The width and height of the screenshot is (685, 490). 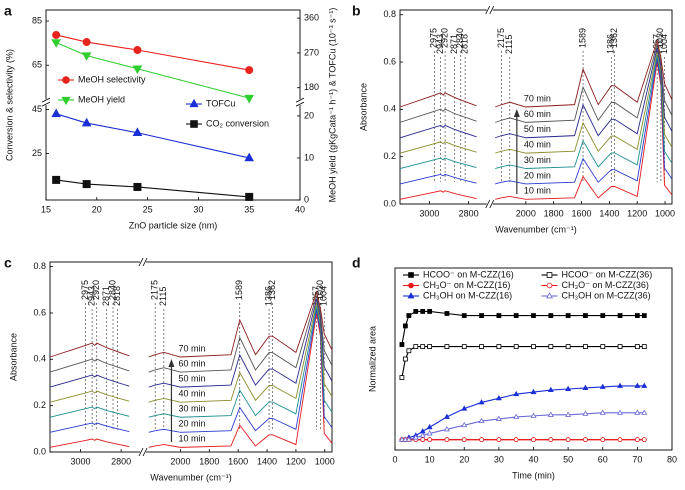 I want to click on peak-label: 2920, so click(x=444, y=38).